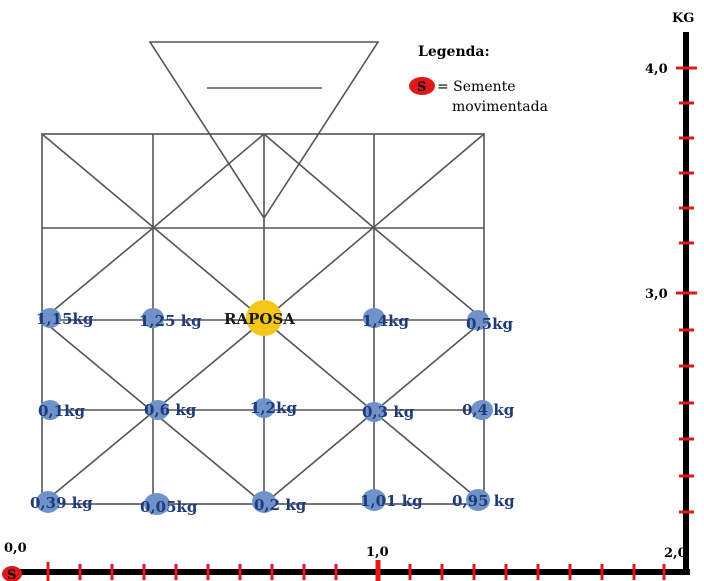  I want to click on legend-line-1: = Semente, so click(476, 87).